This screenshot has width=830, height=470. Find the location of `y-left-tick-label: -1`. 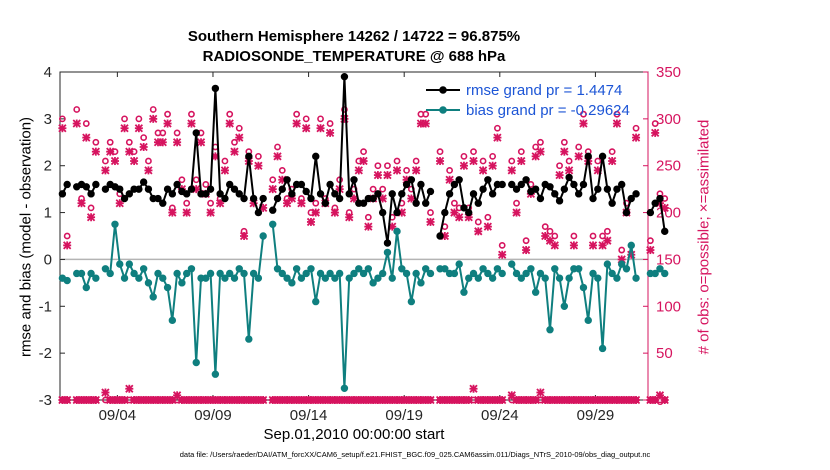

y-left-tick-label: -1 is located at coordinates (45, 306).